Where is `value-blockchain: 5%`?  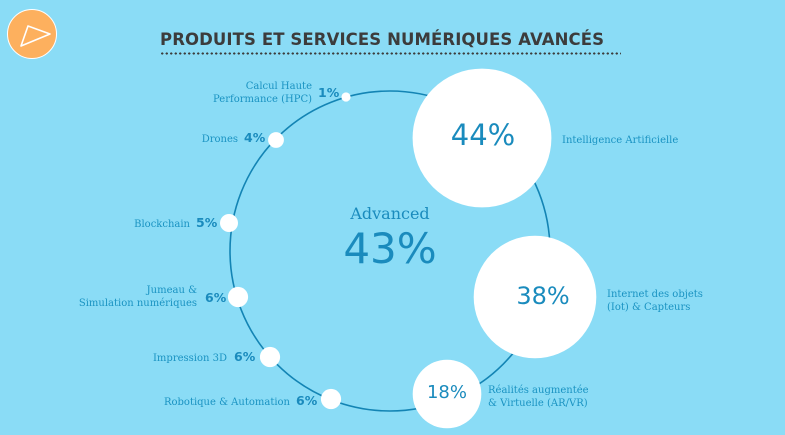 value-blockchain: 5% is located at coordinates (207, 222).